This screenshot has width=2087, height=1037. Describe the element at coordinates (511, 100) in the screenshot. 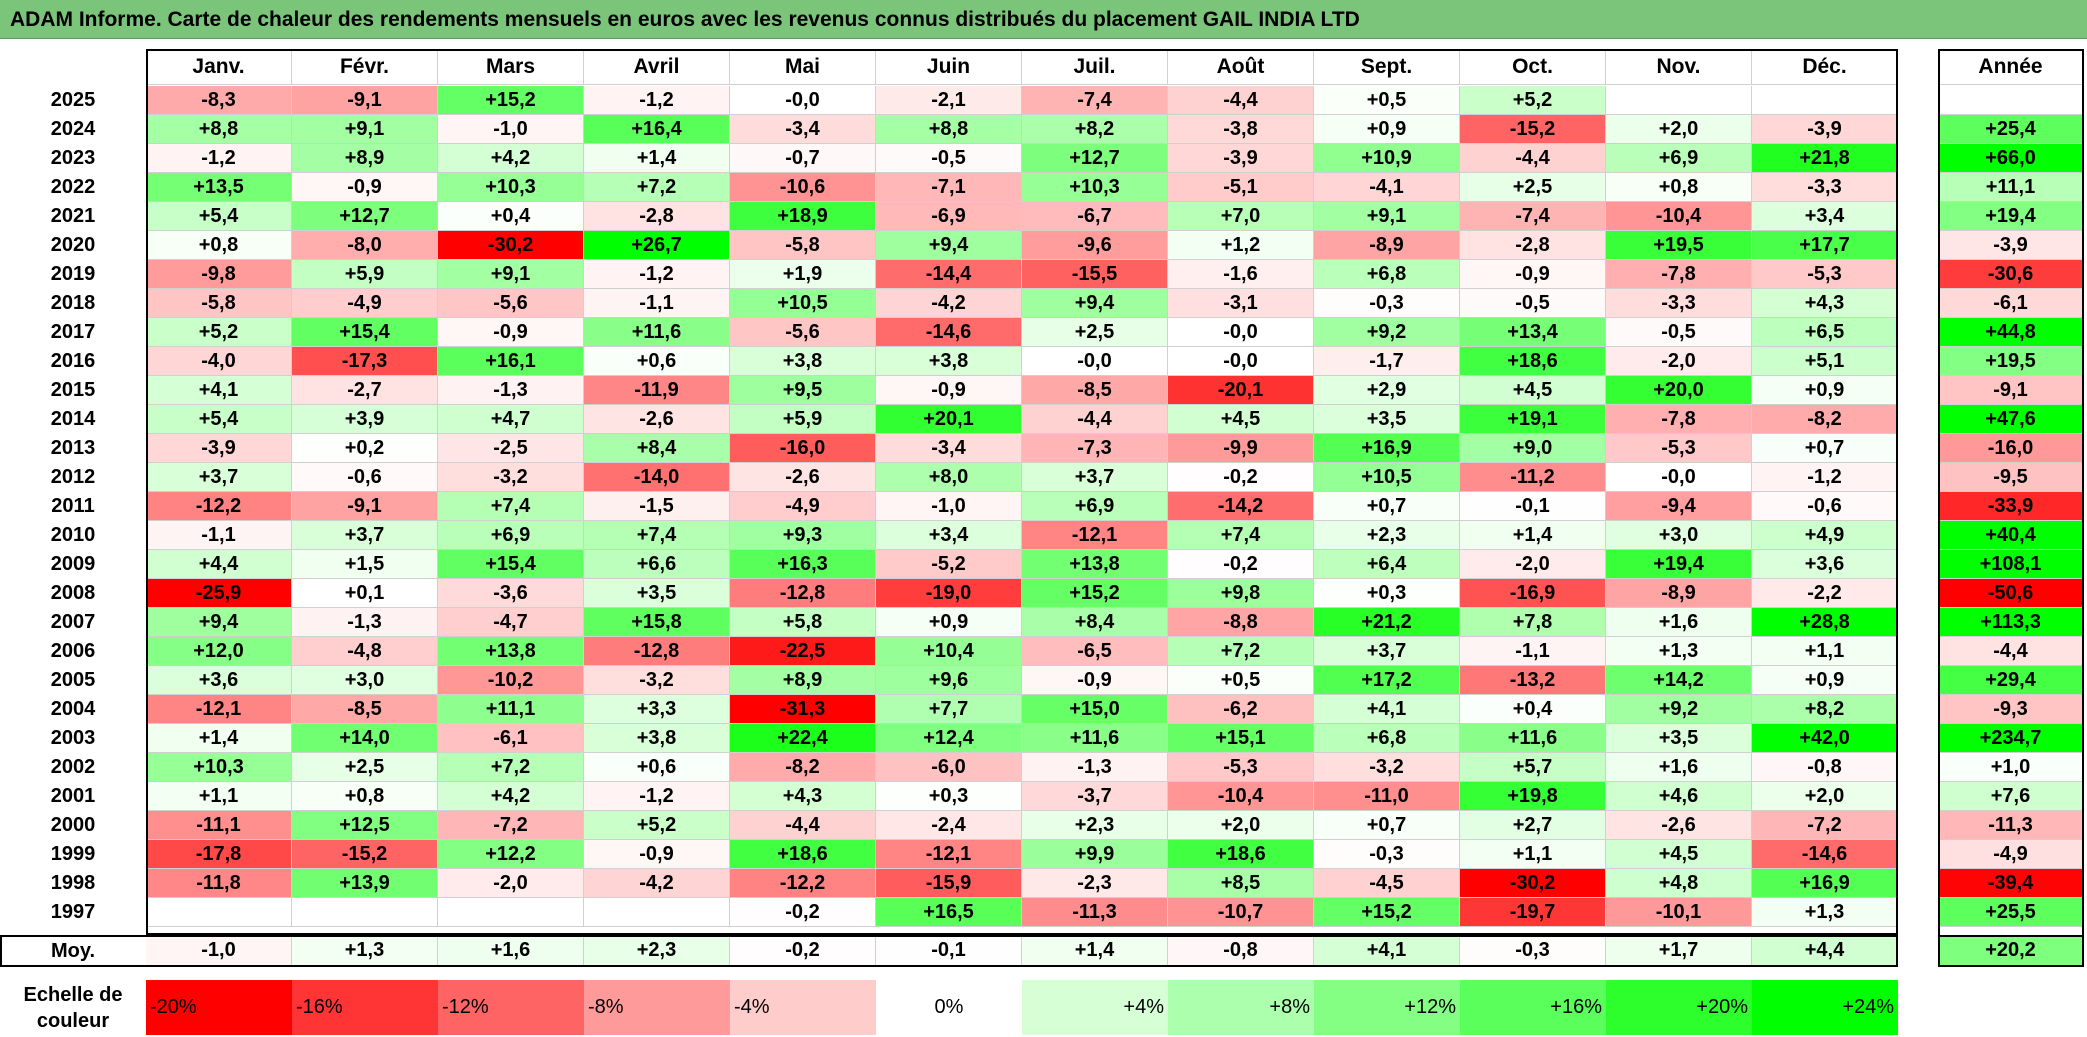

I see `heatmap-cell: +15,2` at that location.